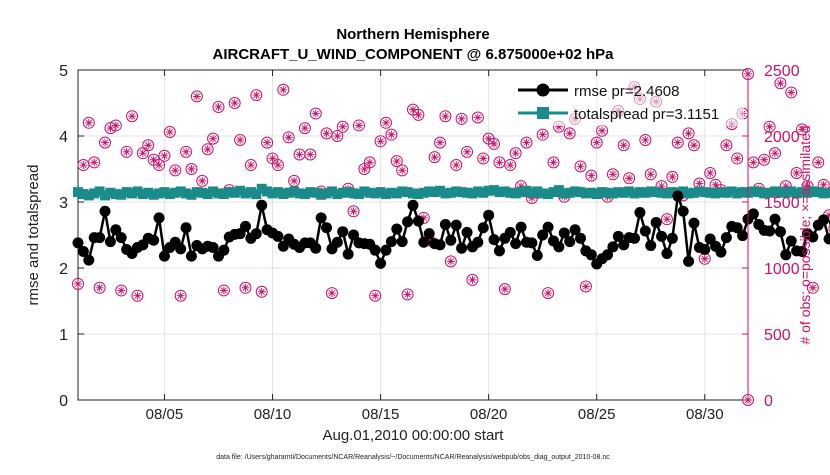 The height and width of the screenshot is (475, 830). Describe the element at coordinates (782, 71) in the screenshot. I see `y-tick-label-right: 2500` at that location.